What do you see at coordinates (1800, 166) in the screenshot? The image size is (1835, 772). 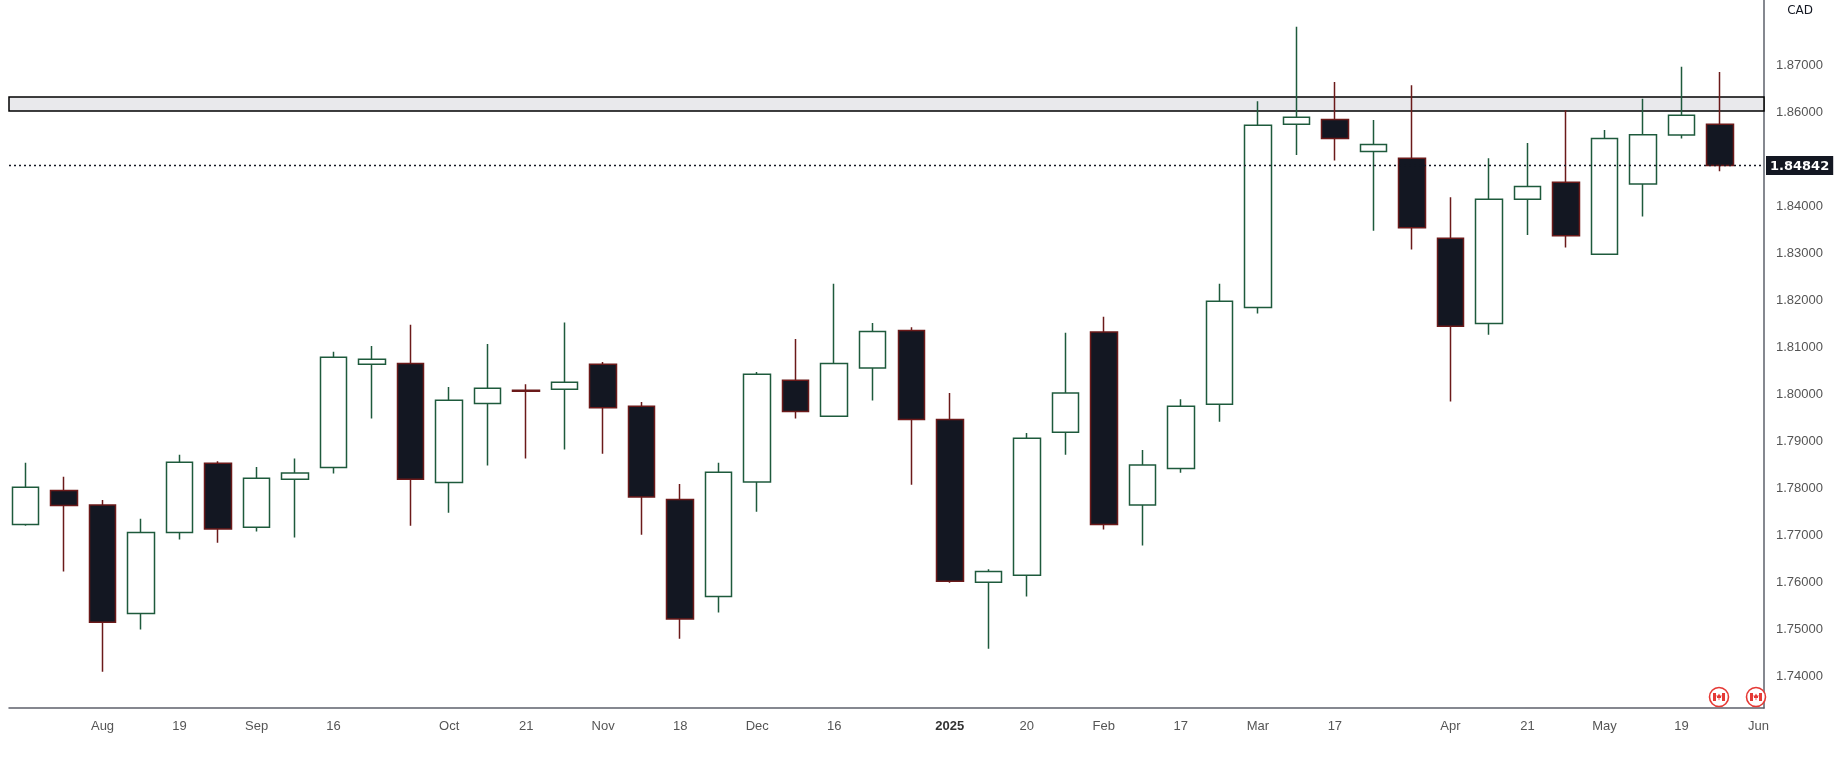 I see `ref-line-label: 1.84842` at bounding box center [1800, 166].